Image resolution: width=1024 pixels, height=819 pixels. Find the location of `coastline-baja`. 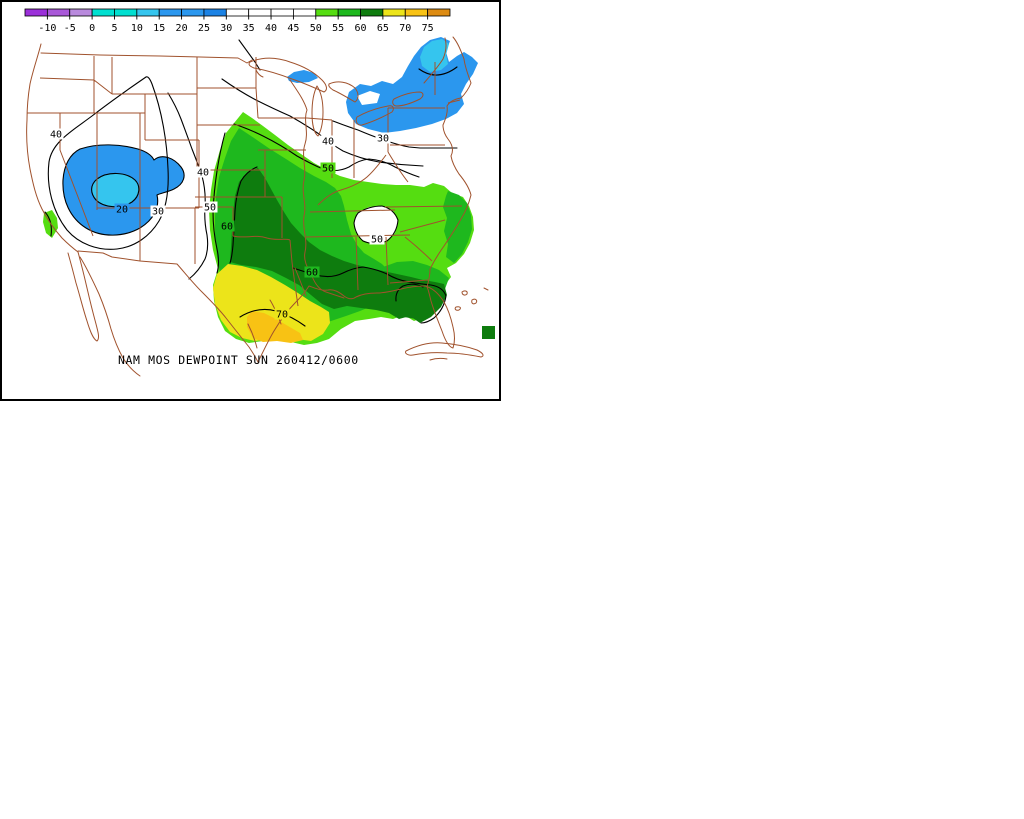

coastline-baja is located at coordinates (83, 296).